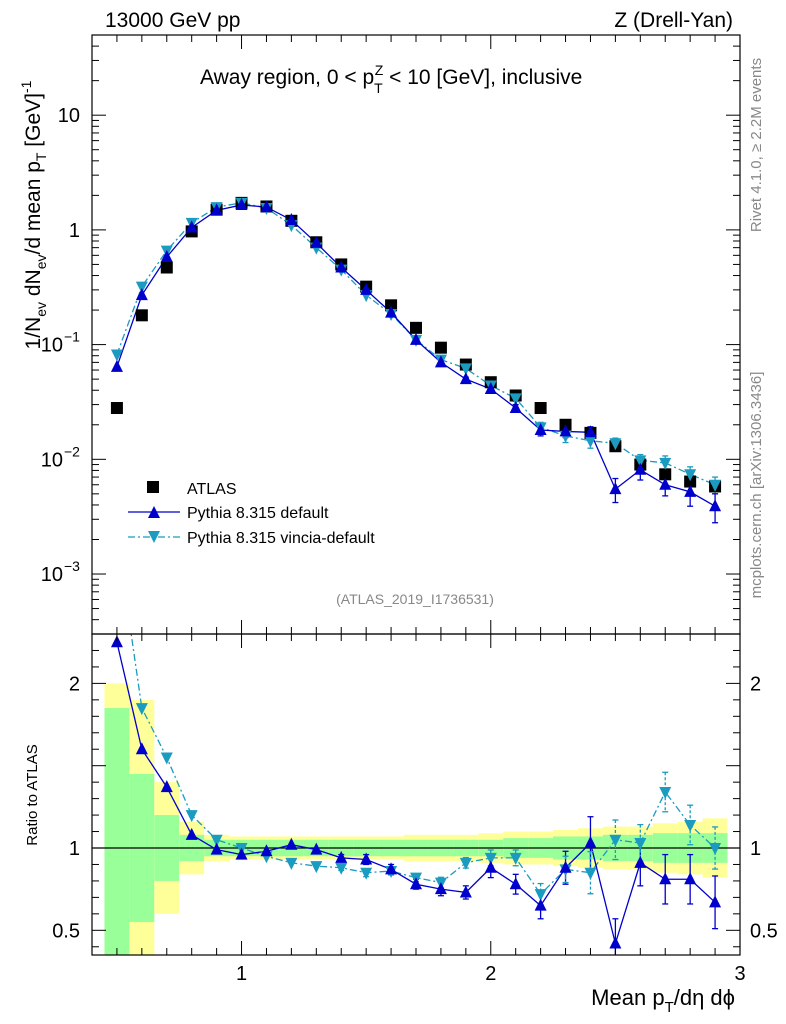 Image resolution: width=786 pixels, height=1024 pixels. What do you see at coordinates (764, 931) in the screenshot?
I see `ratio-tick-label-right: 0.5` at bounding box center [764, 931].